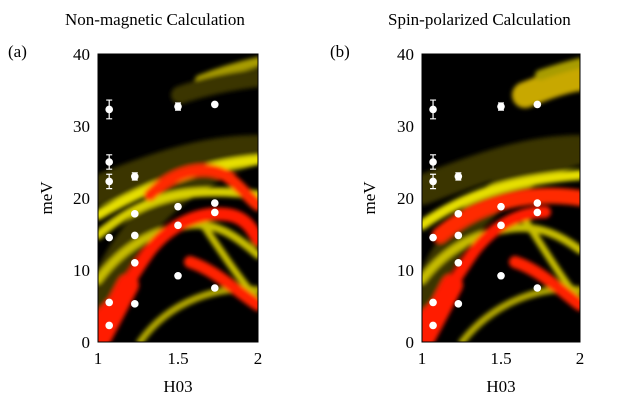 This screenshot has height=404, width=618. What do you see at coordinates (405, 126) in the screenshot?
I see `panel-b-ytick: 30` at bounding box center [405, 126].